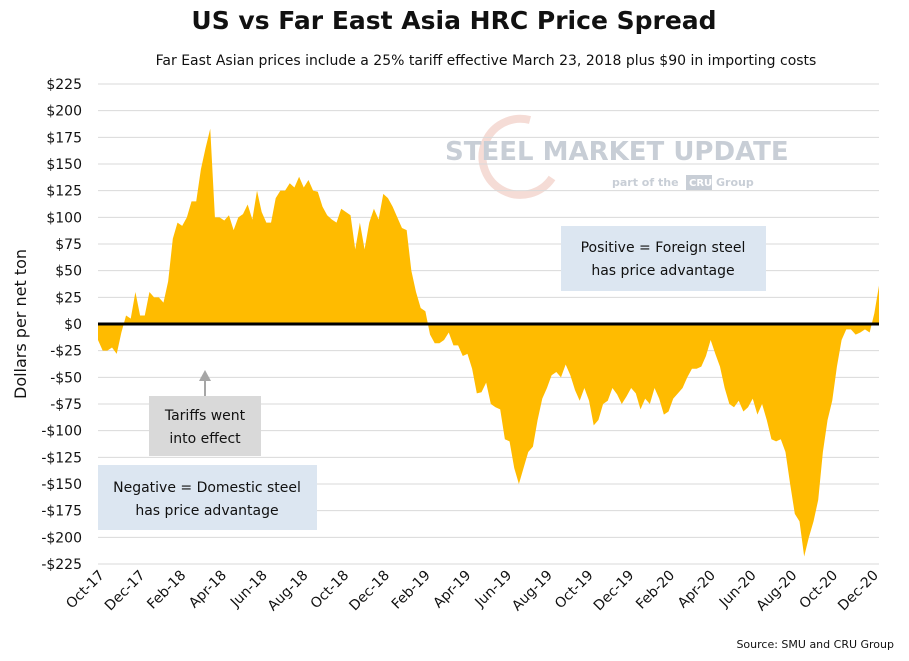 The image size is (909, 661). Describe the element at coordinates (61, 485) in the screenshot. I see `y-tick-label: -$150` at that location.